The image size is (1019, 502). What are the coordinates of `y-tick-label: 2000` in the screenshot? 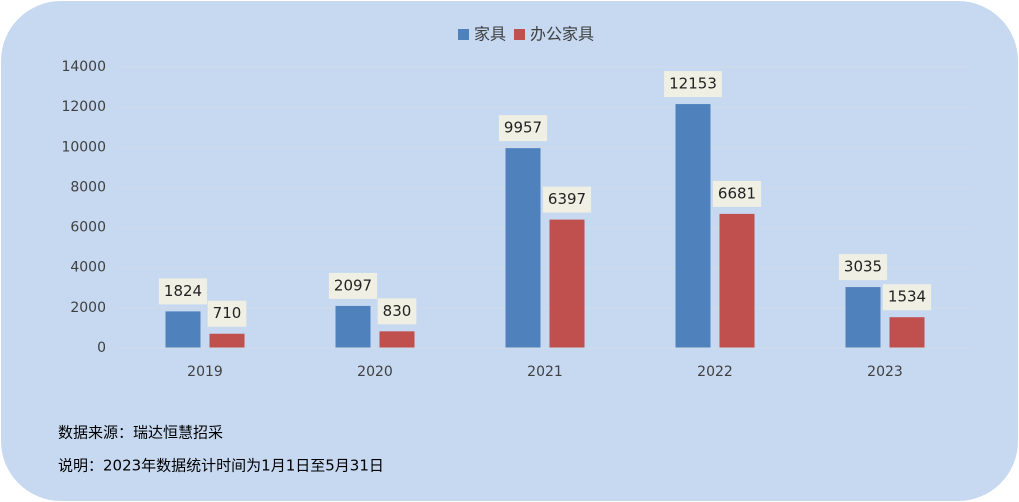 It's located at (88, 308).